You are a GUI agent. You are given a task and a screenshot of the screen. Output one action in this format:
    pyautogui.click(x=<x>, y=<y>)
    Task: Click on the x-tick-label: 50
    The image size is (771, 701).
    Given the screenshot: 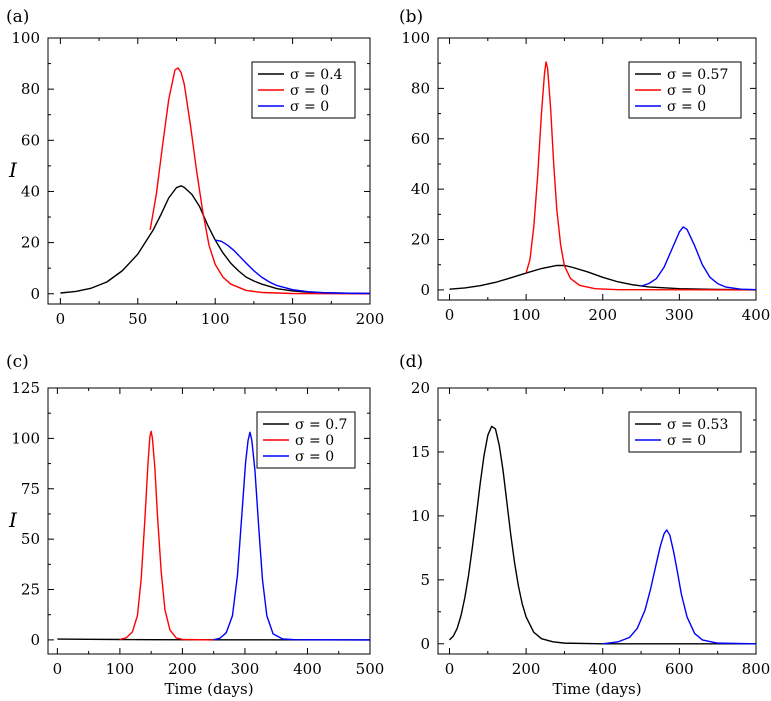 What is the action you would take?
    pyautogui.click(x=137, y=319)
    